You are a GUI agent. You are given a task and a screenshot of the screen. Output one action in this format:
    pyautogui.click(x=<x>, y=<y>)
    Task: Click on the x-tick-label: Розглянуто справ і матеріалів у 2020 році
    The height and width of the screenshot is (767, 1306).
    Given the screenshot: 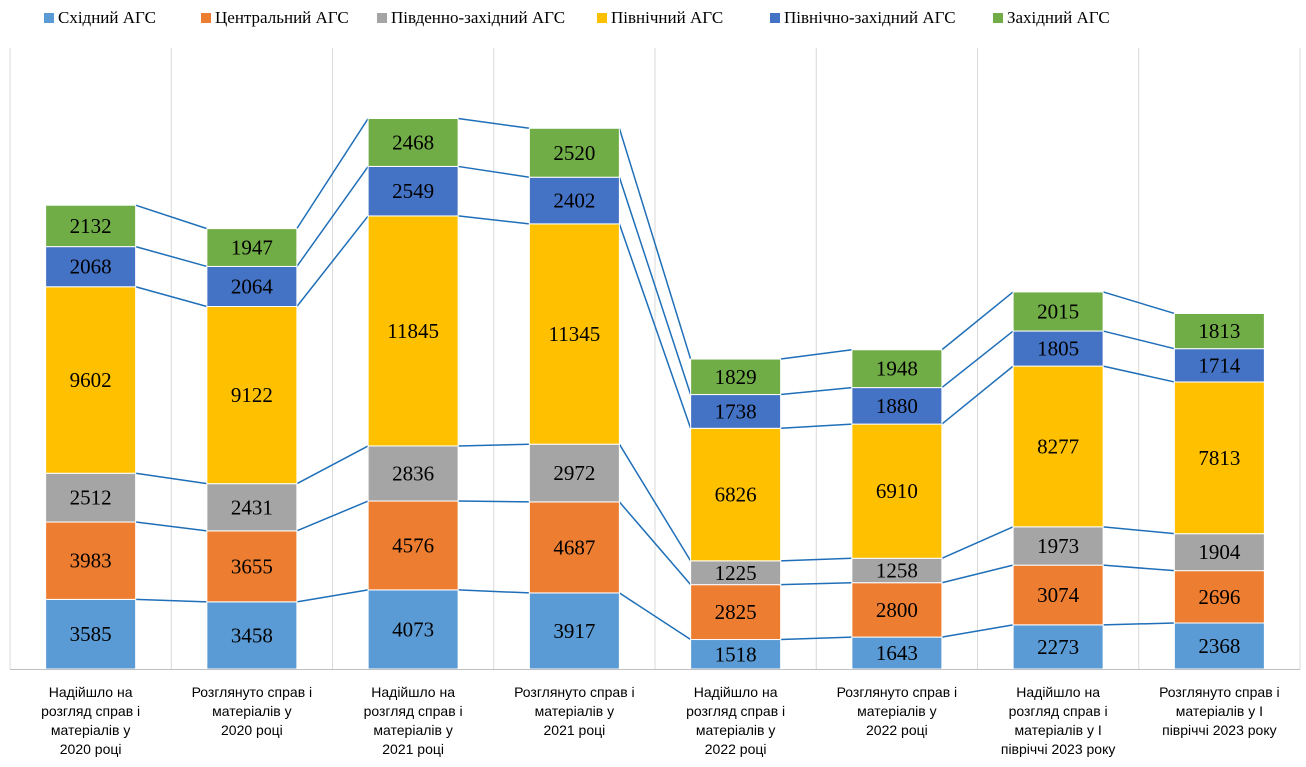 What is the action you would take?
    pyautogui.click(x=252, y=711)
    